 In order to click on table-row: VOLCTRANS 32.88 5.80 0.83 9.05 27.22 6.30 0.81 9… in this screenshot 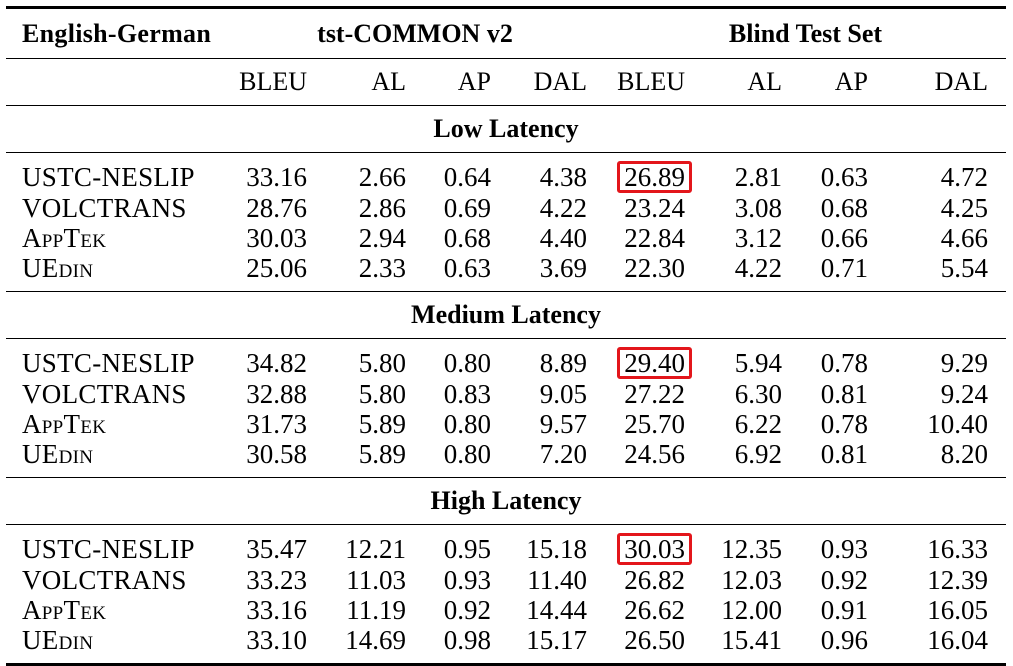, I will do `click(506, 394)`.